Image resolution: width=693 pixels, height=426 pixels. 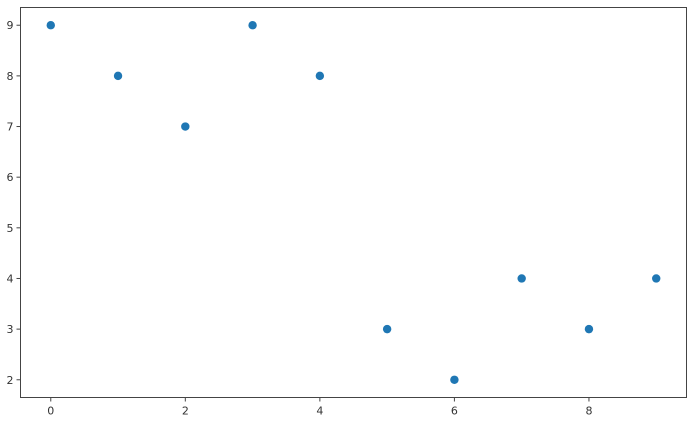 I want to click on y-tick-label: 3, so click(x=10, y=329).